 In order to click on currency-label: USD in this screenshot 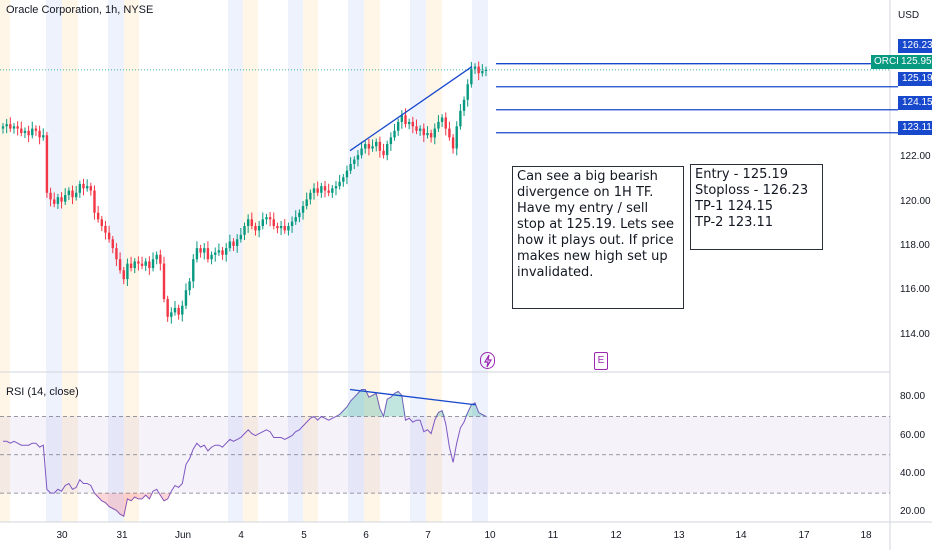, I will do `click(909, 15)`.